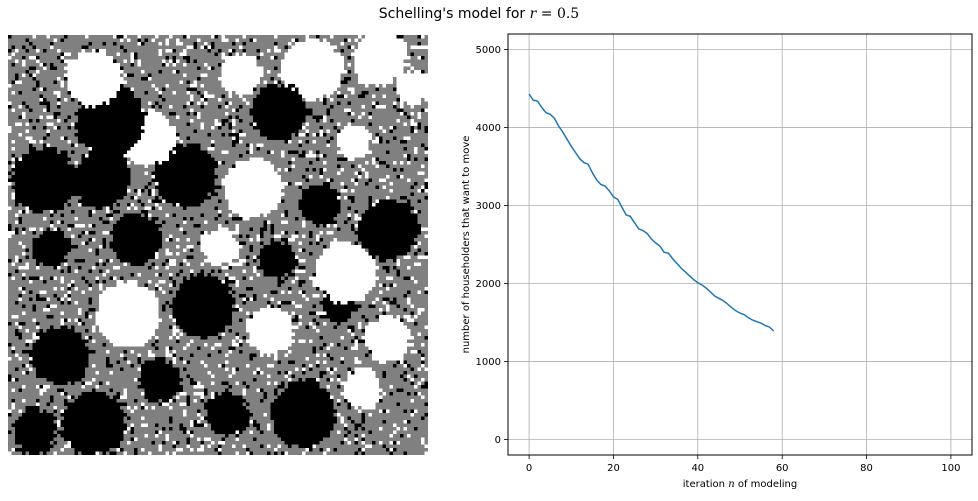 The width and height of the screenshot is (978, 501). Describe the element at coordinates (454, 14) in the screenshot. I see `title-prefix: Schelling's model for` at that location.